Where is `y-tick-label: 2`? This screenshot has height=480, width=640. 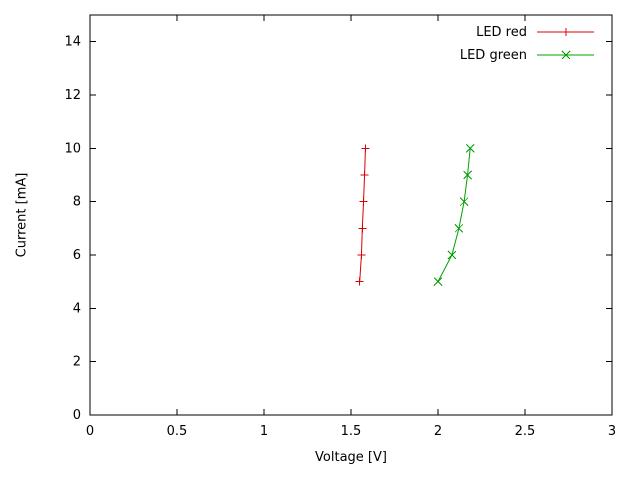
y-tick-label: 2 is located at coordinates (77, 362).